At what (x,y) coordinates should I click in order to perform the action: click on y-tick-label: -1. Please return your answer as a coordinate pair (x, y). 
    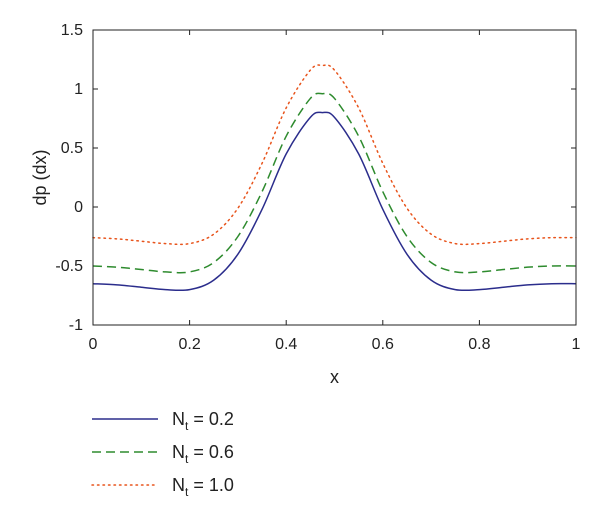
    Looking at the image, I should click on (76, 325).